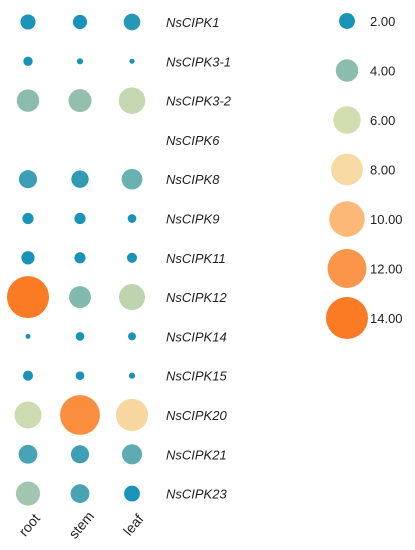  Describe the element at coordinates (132, 336) in the screenshot. I see `bubble-nscipk14-leaf` at that location.